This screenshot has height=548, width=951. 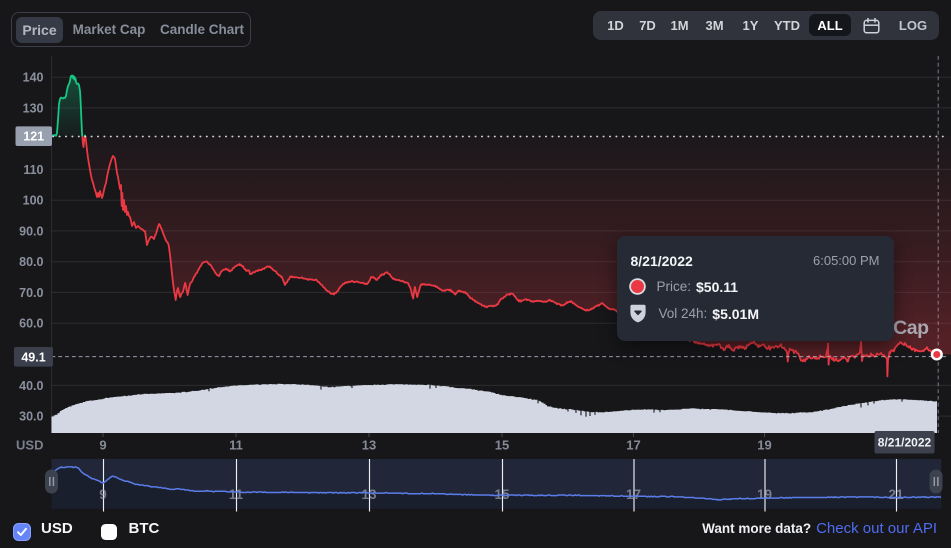 I want to click on svg-text: 60.0, so click(x=31, y=324).